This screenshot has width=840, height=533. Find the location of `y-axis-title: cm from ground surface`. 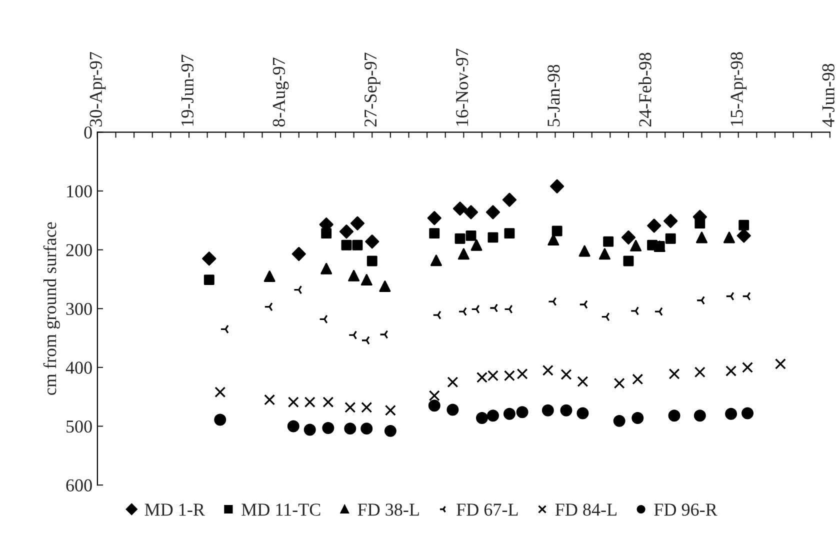

y-axis-title: cm from ground surface is located at coordinates (51, 308).